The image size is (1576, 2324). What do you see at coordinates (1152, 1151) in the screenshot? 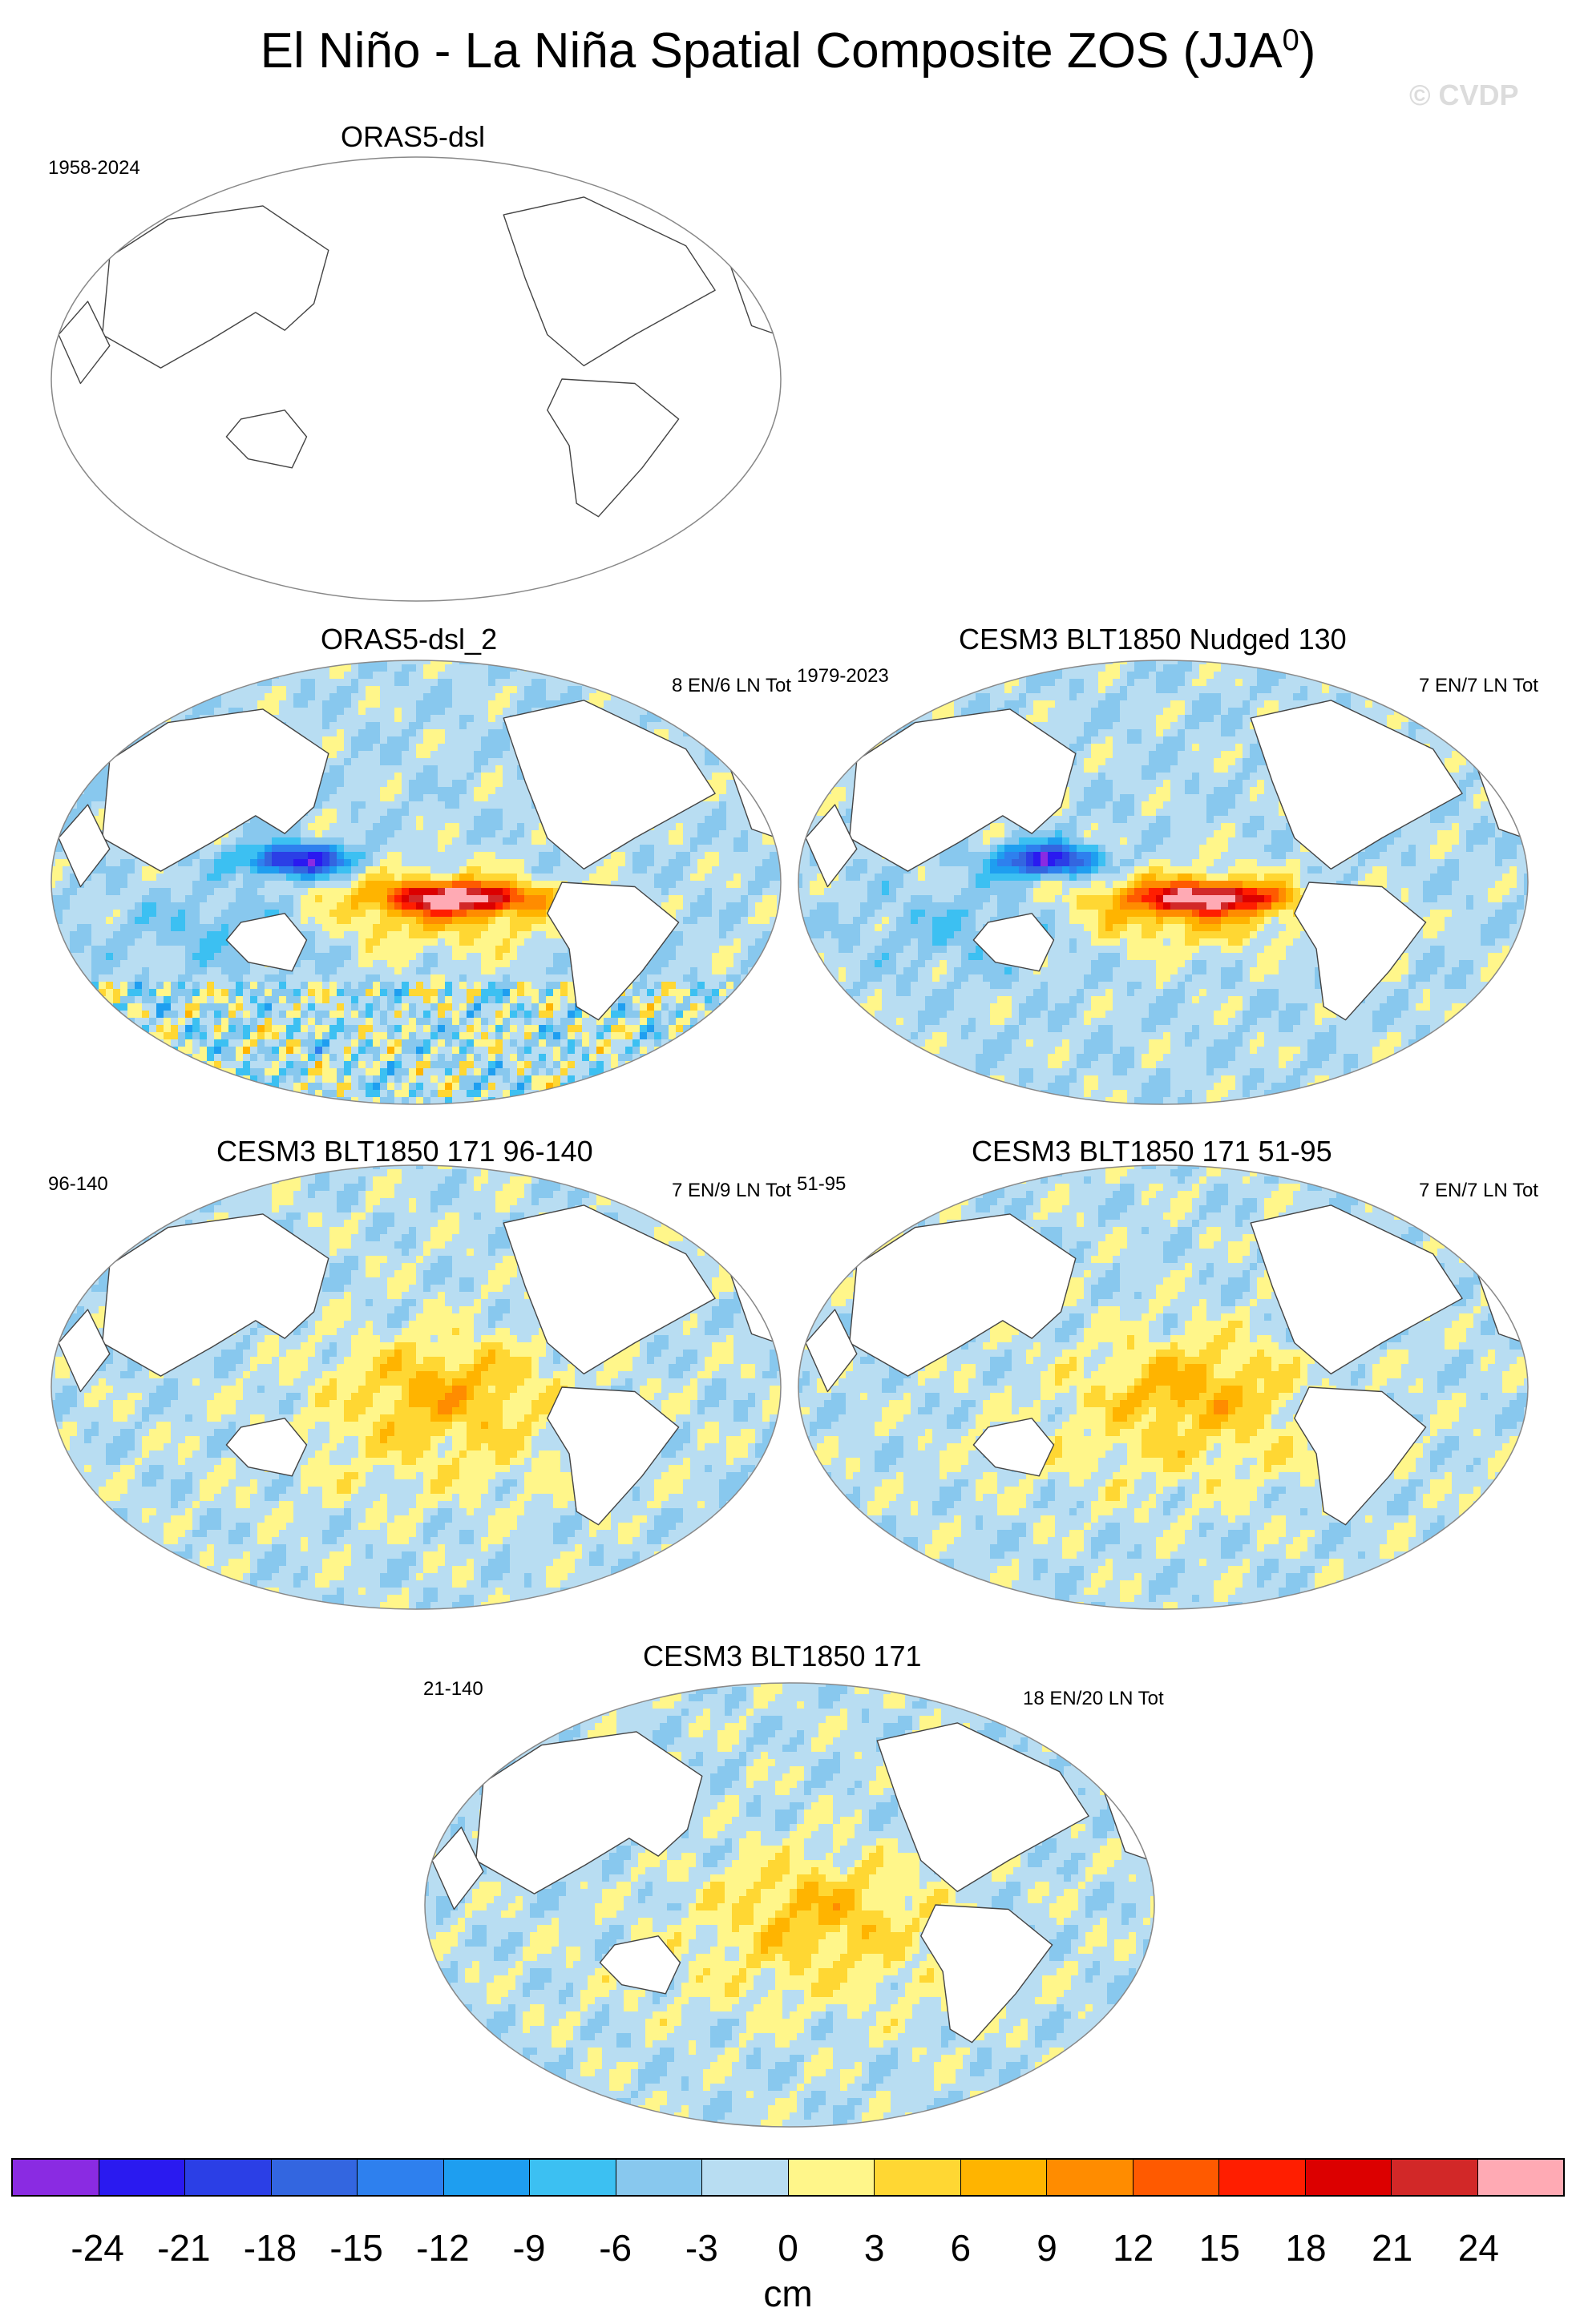
I see `panel-5-title: CESM3 BLT1850 171 51-95` at bounding box center [1152, 1151].